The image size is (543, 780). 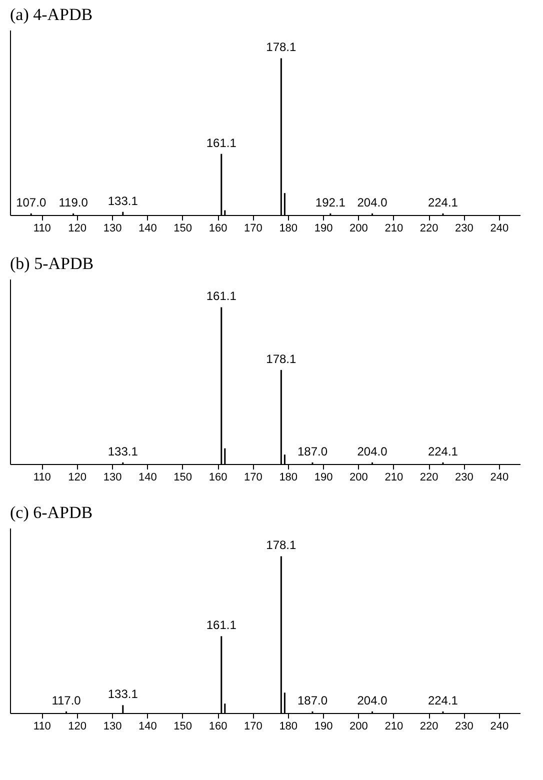 I want to click on annotation: 119.0, so click(x=73, y=202).